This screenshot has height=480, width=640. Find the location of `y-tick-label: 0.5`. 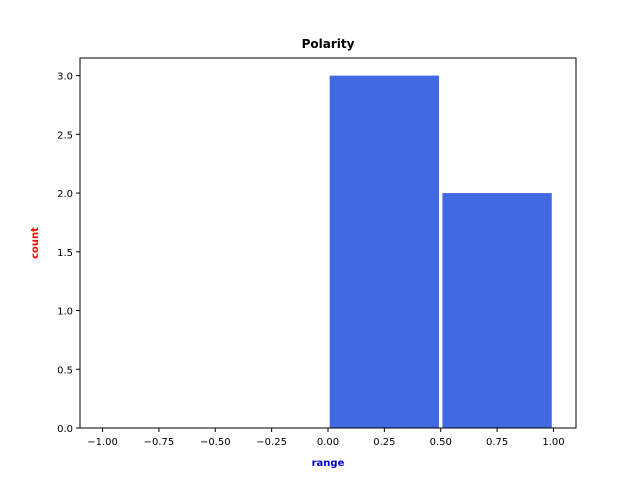

y-tick-label: 0.5 is located at coordinates (65, 370).